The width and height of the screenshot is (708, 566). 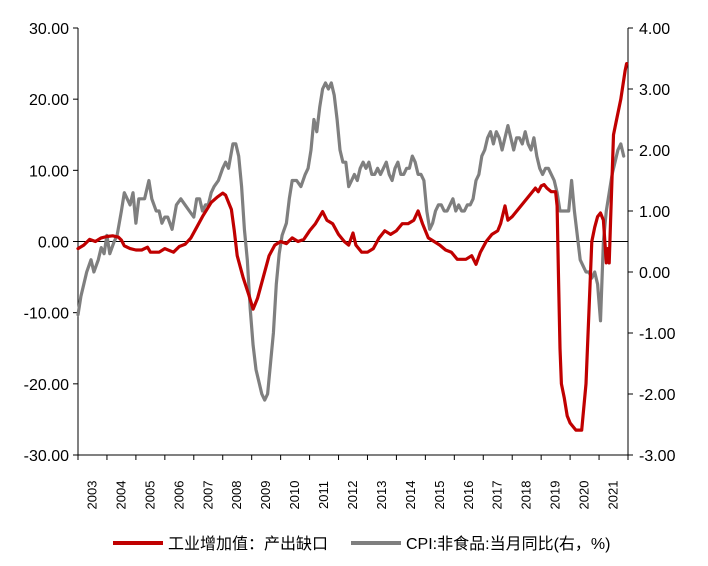 What do you see at coordinates (654, 273) in the screenshot?
I see `right-tick-label: 0.00` at bounding box center [654, 273].